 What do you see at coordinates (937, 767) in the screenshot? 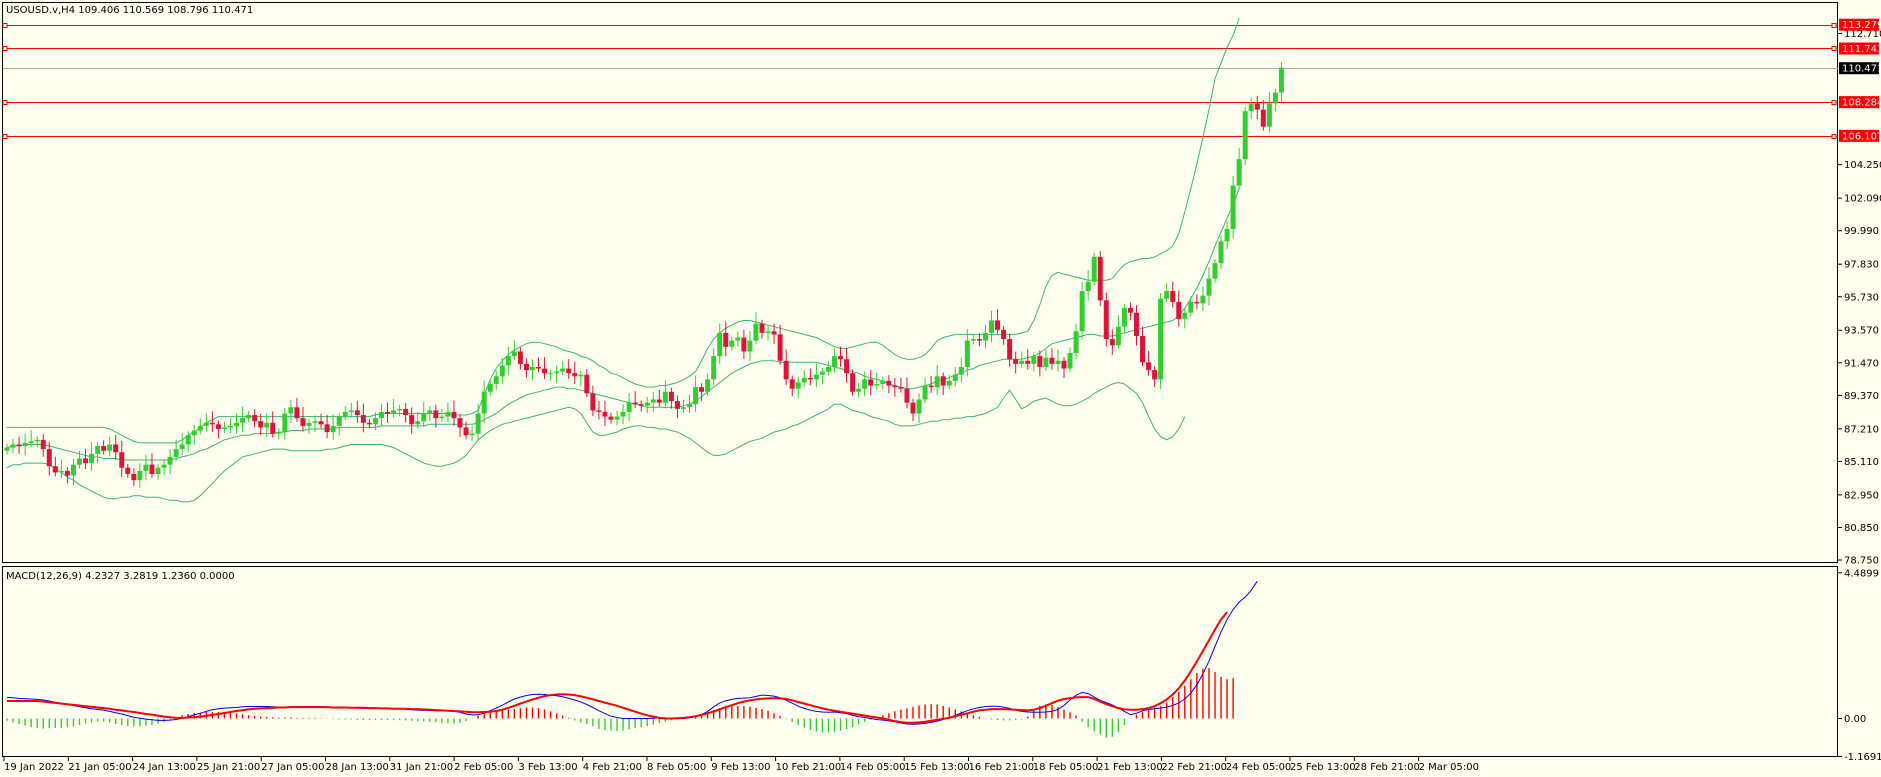
I see `time-tick-label: 15 Feb 13:00` at bounding box center [937, 767].